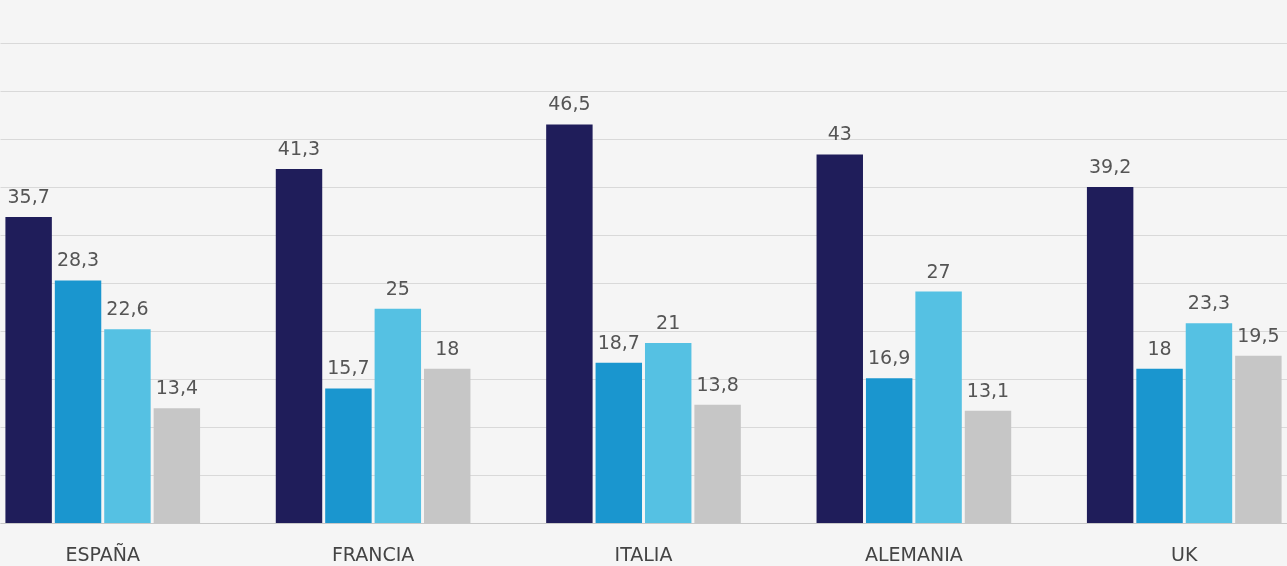  What do you see at coordinates (643, 553) in the screenshot?
I see `x-tick-label: ITALIA` at bounding box center [643, 553].